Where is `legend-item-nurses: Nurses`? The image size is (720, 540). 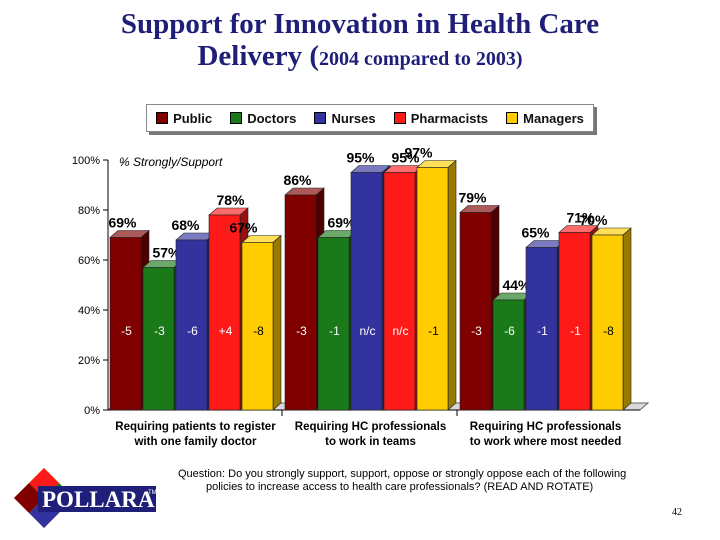 legend-item-nurses: Nurses is located at coordinates (345, 118).